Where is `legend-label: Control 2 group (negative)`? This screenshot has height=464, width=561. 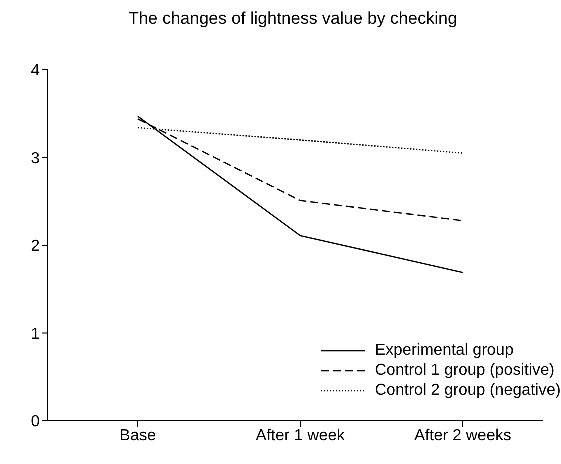 legend-label: Control 2 group (negative) is located at coordinates (468, 391).